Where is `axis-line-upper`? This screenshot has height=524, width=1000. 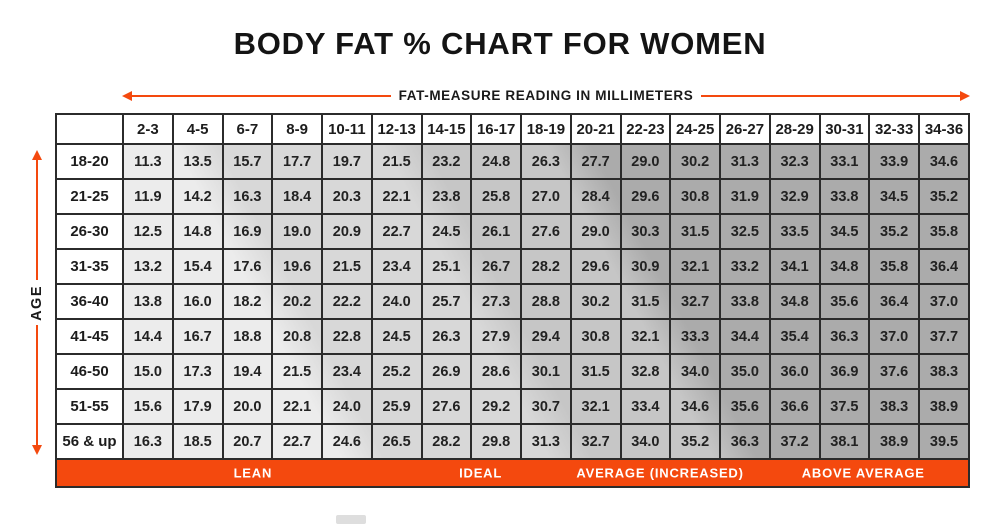
axis-line-upper is located at coordinates (37, 220).